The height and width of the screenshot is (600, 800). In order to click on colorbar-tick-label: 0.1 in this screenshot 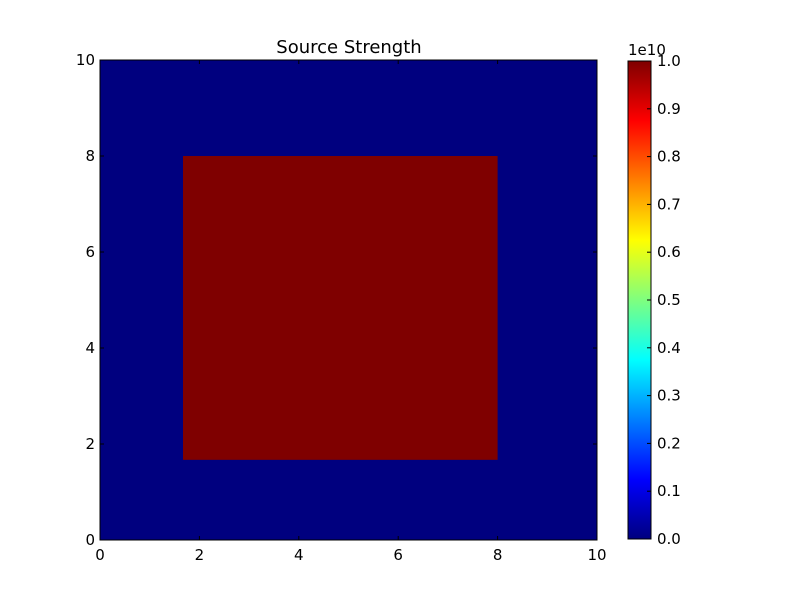, I will do `click(669, 491)`.